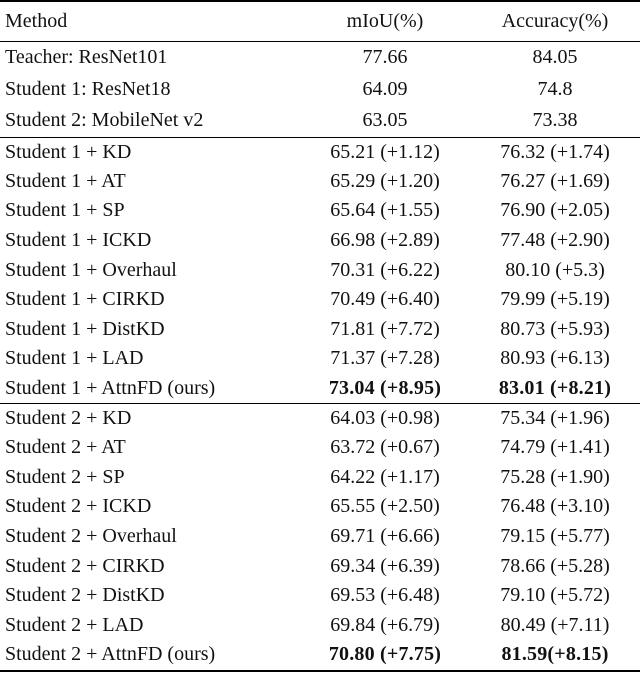 This screenshot has height=681, width=640. What do you see at coordinates (78, 506) in the screenshot?
I see `method-cell: Student 2 + ICKD` at bounding box center [78, 506].